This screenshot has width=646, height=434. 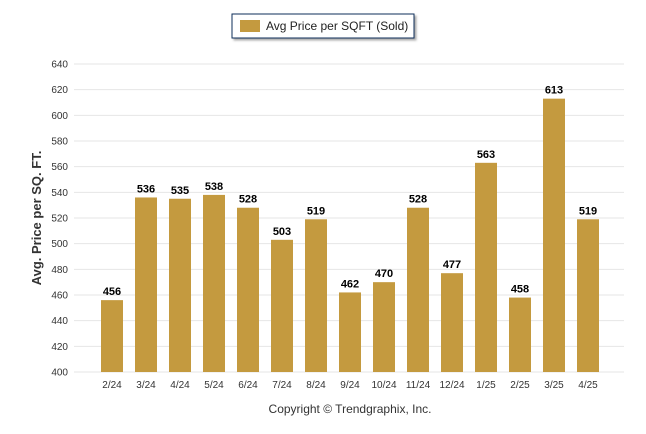 What do you see at coordinates (452, 265) in the screenshot?
I see `data-label: 477` at bounding box center [452, 265].